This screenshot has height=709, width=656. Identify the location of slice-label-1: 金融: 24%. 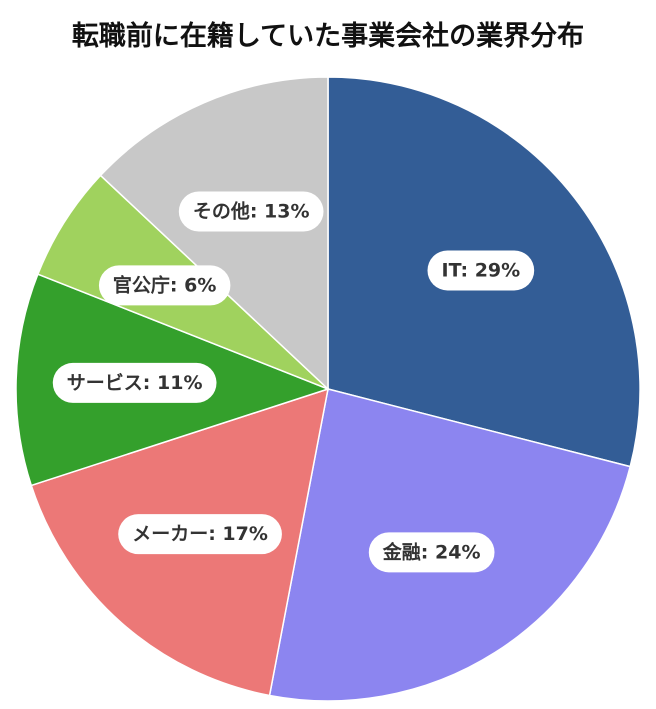
(431, 552).